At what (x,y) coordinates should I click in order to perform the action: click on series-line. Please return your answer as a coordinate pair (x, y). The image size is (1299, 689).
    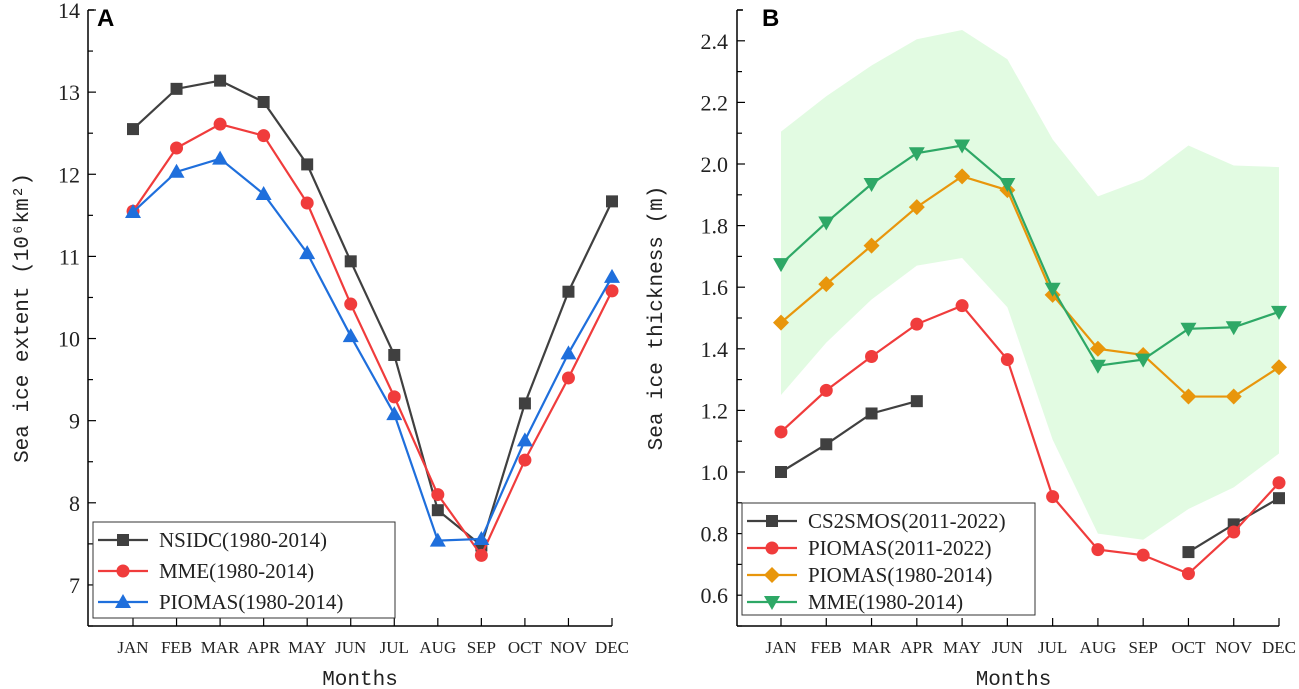
    Looking at the image, I should click on (849, 436).